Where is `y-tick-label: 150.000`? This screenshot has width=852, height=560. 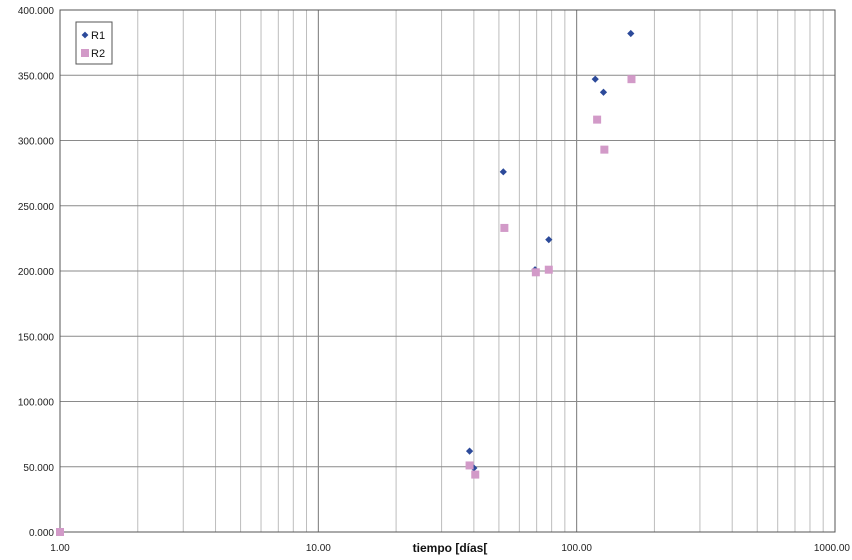
y-tick-label: 150.000 is located at coordinates (36, 337).